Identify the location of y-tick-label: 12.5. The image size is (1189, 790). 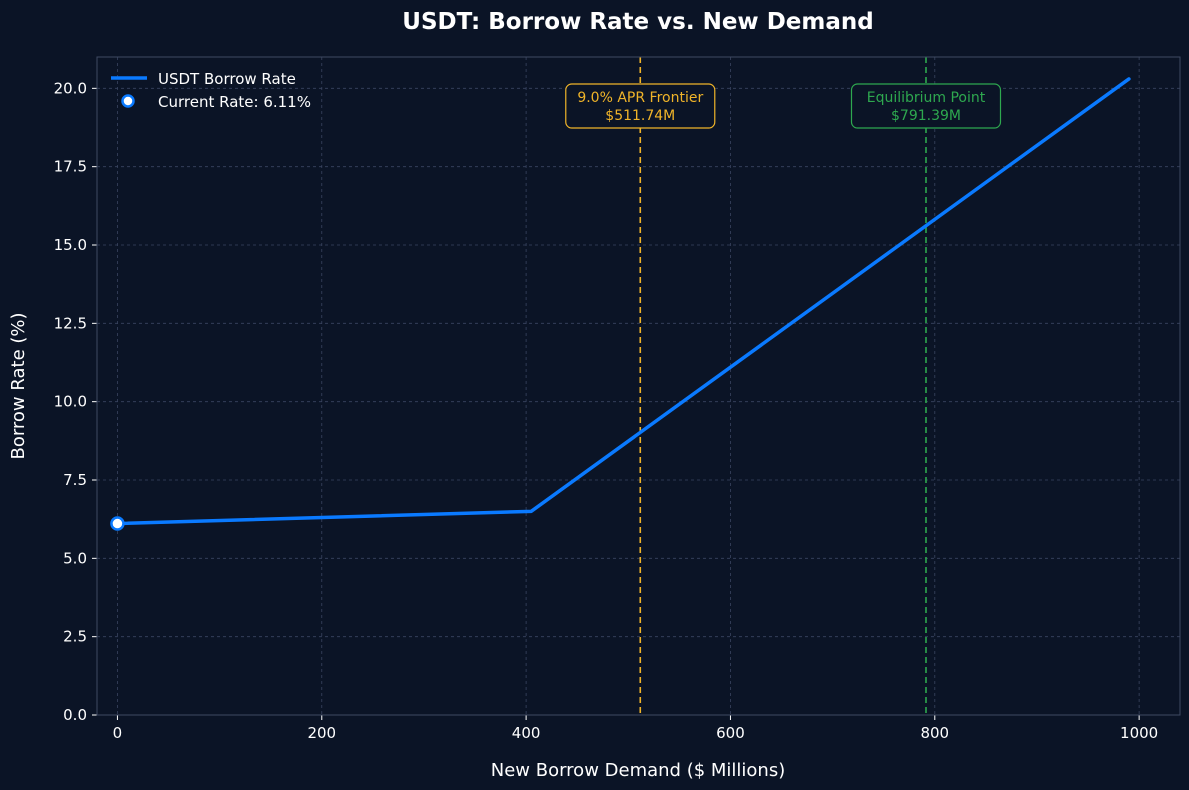
(70, 323).